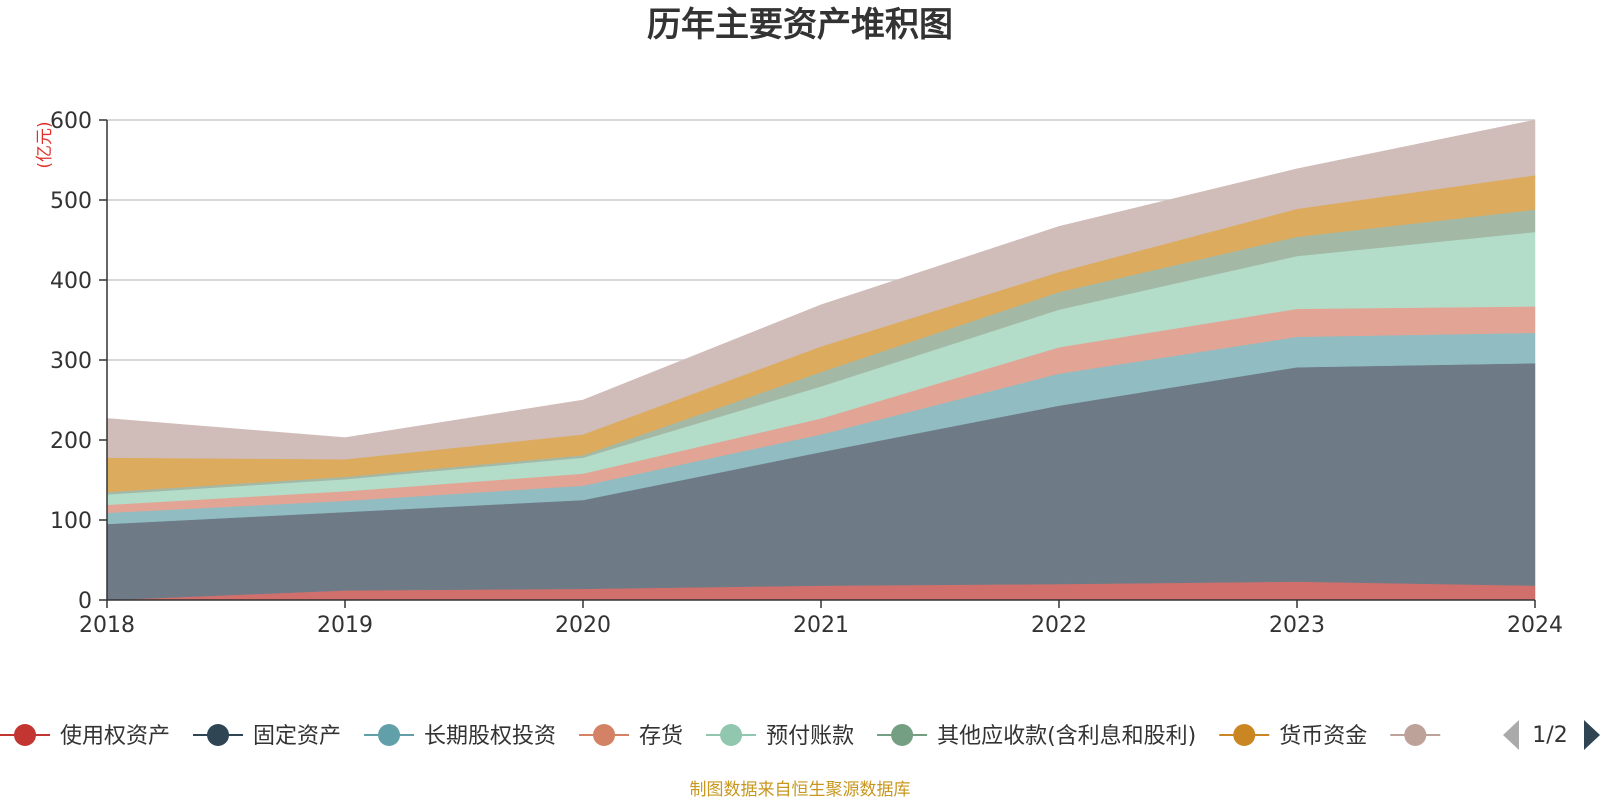 This screenshot has height=800, width=1600. I want to click on legend-prev-page-icon, so click(1511, 735).